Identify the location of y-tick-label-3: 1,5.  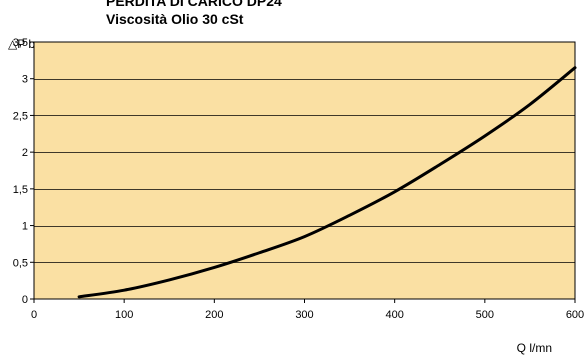
(20, 190).